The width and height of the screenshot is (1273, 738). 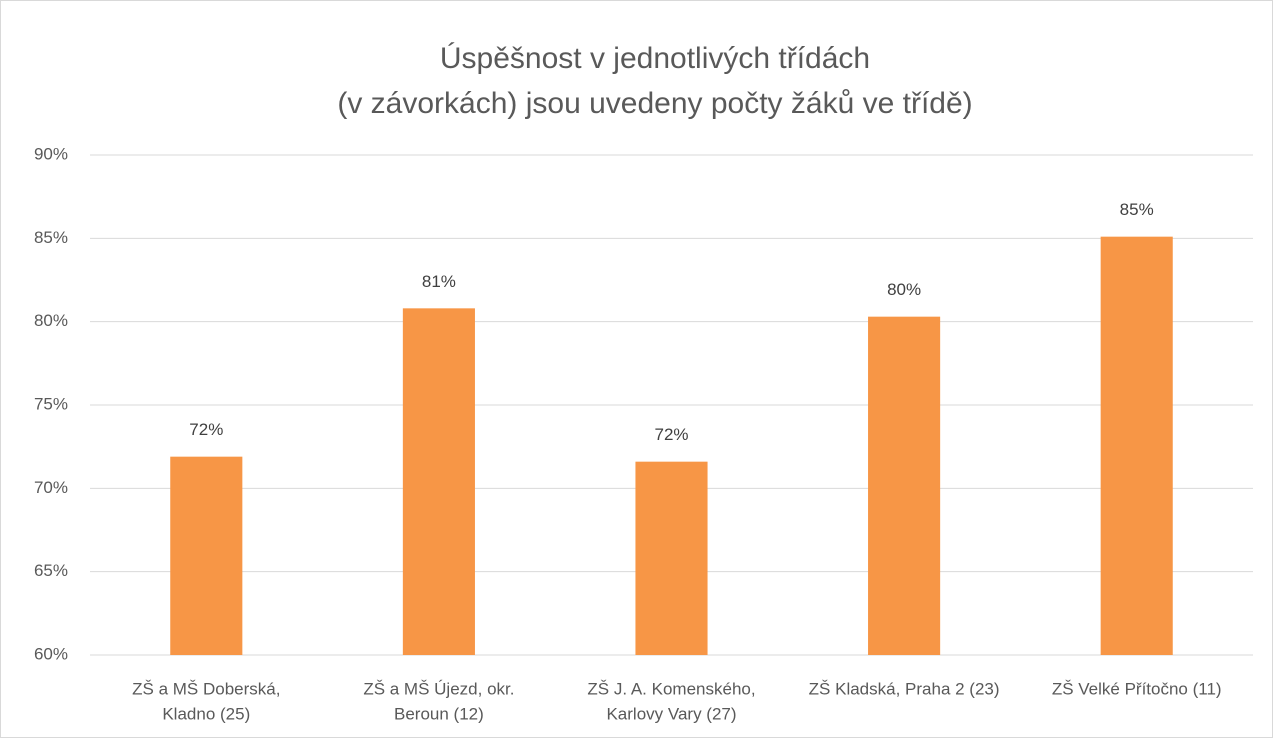 What do you see at coordinates (51, 237) in the screenshot?
I see `y-tick-label: 85%` at bounding box center [51, 237].